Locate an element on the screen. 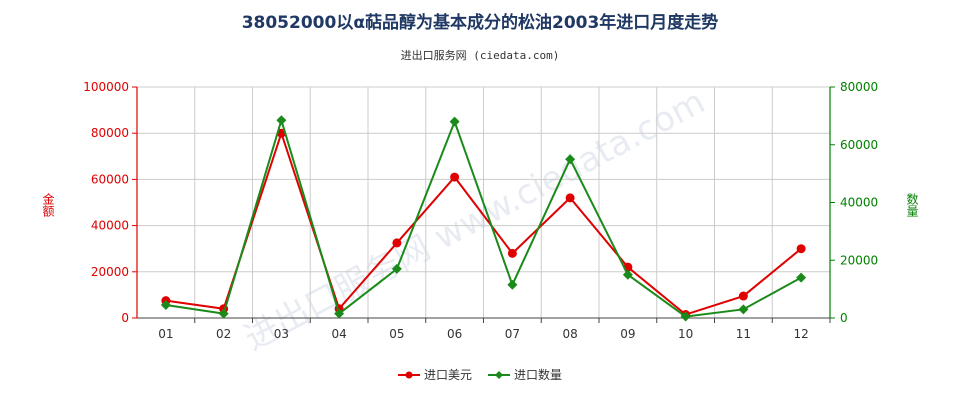 The height and width of the screenshot is (400, 960). x-tick-label: 12 is located at coordinates (800, 334).